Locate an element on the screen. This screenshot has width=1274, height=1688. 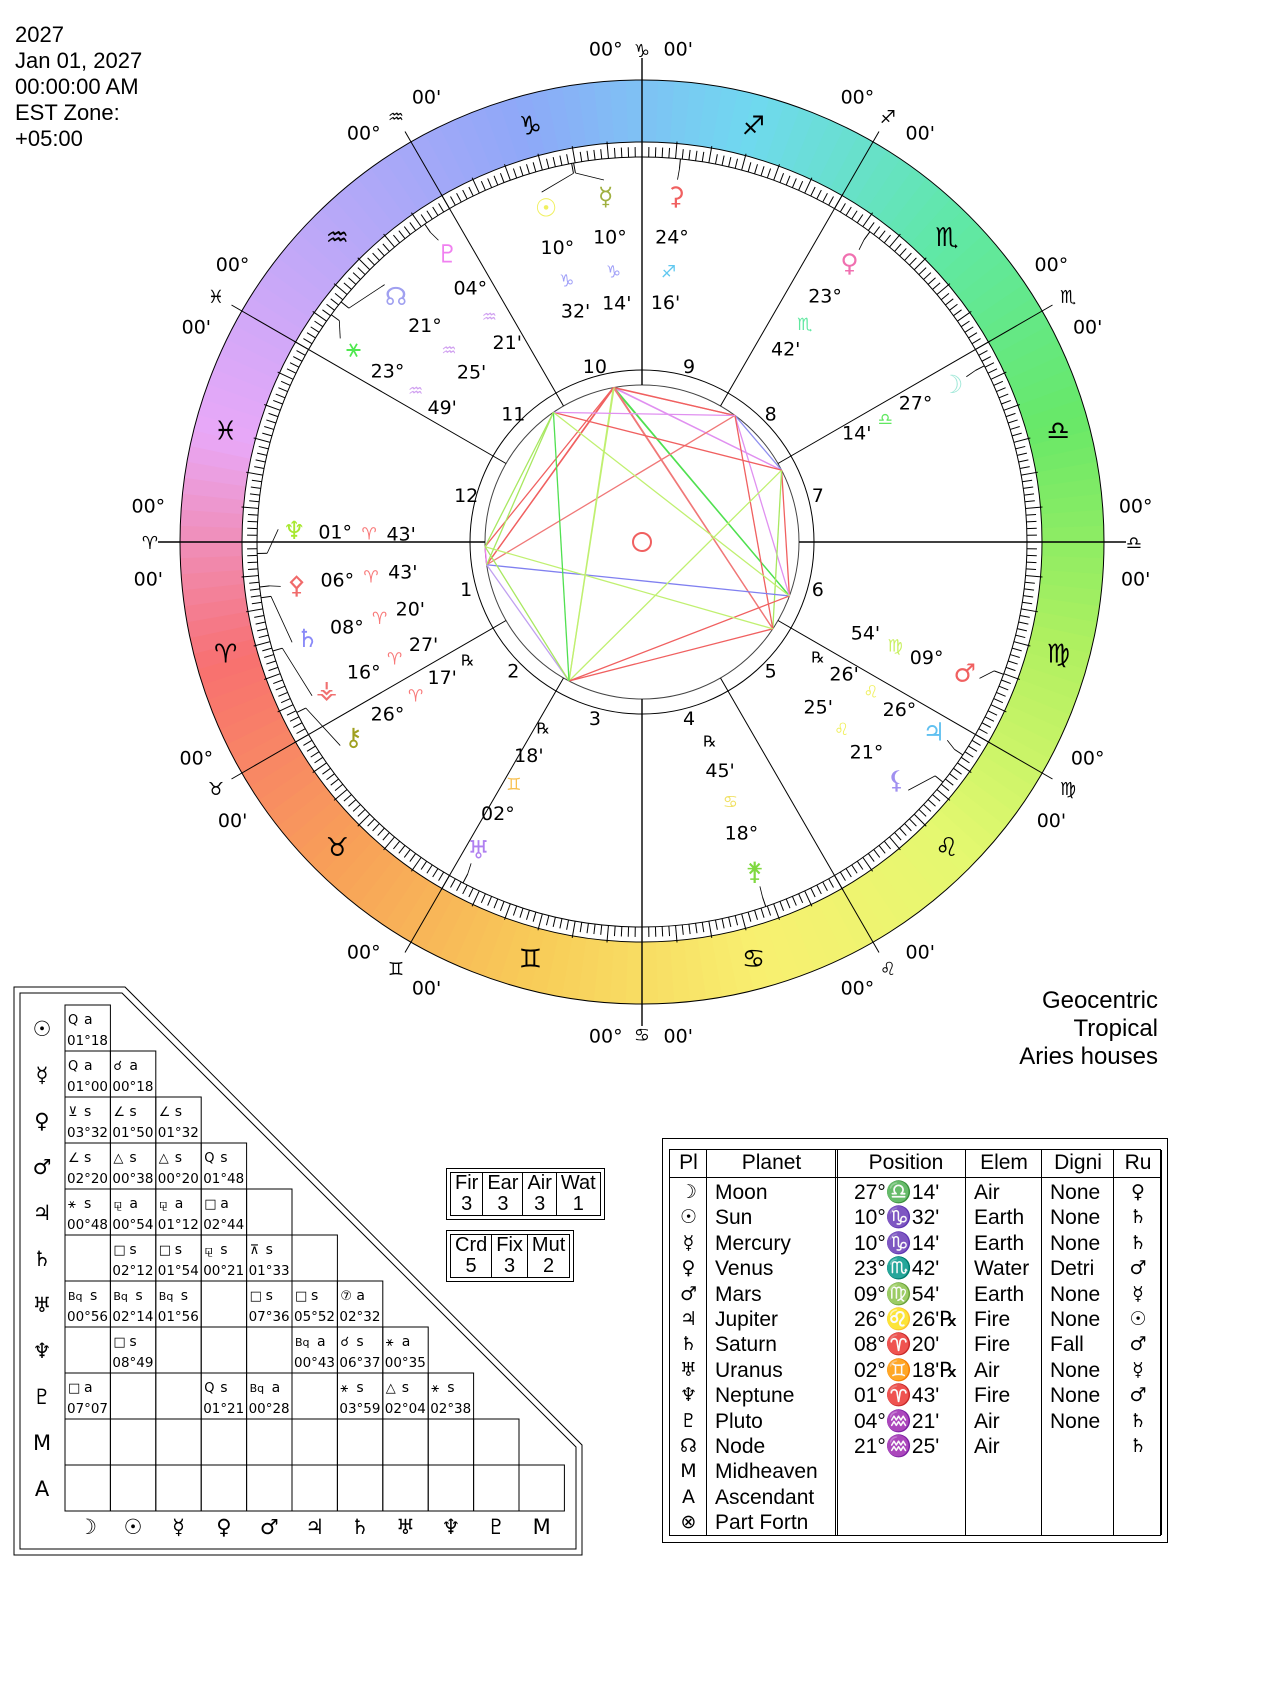
modalities-value: 5 is located at coordinates (471, 1266).